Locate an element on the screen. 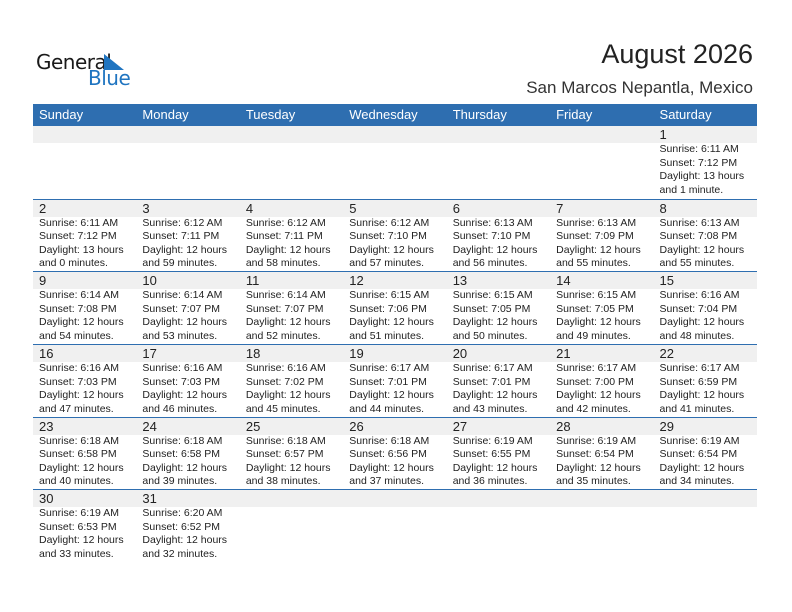 The image size is (792, 612). daylight-minutes-text: and 56 minutes. is located at coordinates (490, 263).